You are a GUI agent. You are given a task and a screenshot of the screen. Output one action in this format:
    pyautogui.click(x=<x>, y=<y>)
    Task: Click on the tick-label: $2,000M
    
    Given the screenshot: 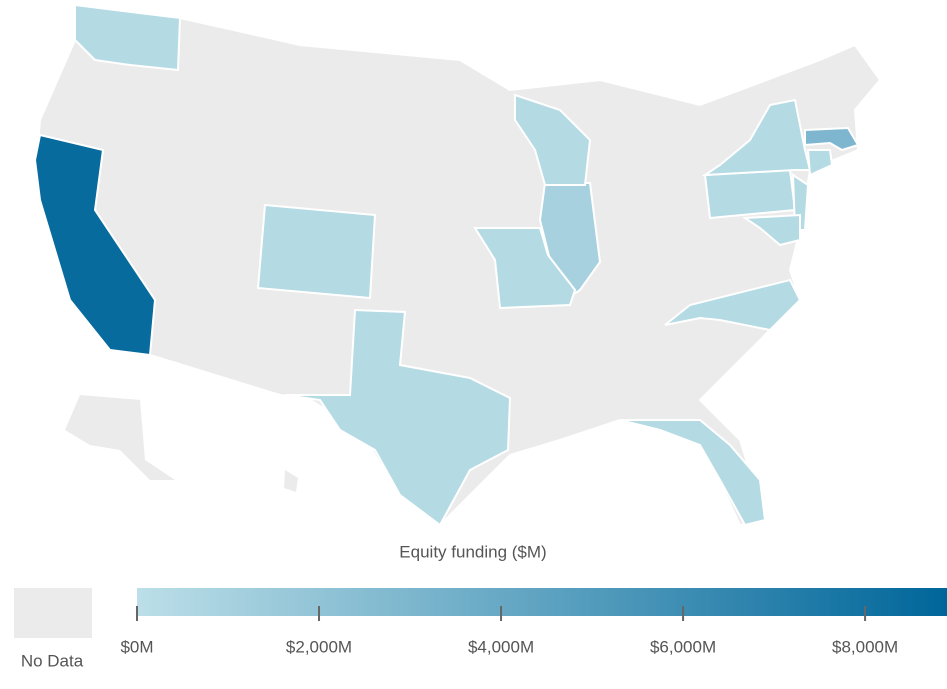 What is the action you would take?
    pyautogui.click(x=319, y=646)
    